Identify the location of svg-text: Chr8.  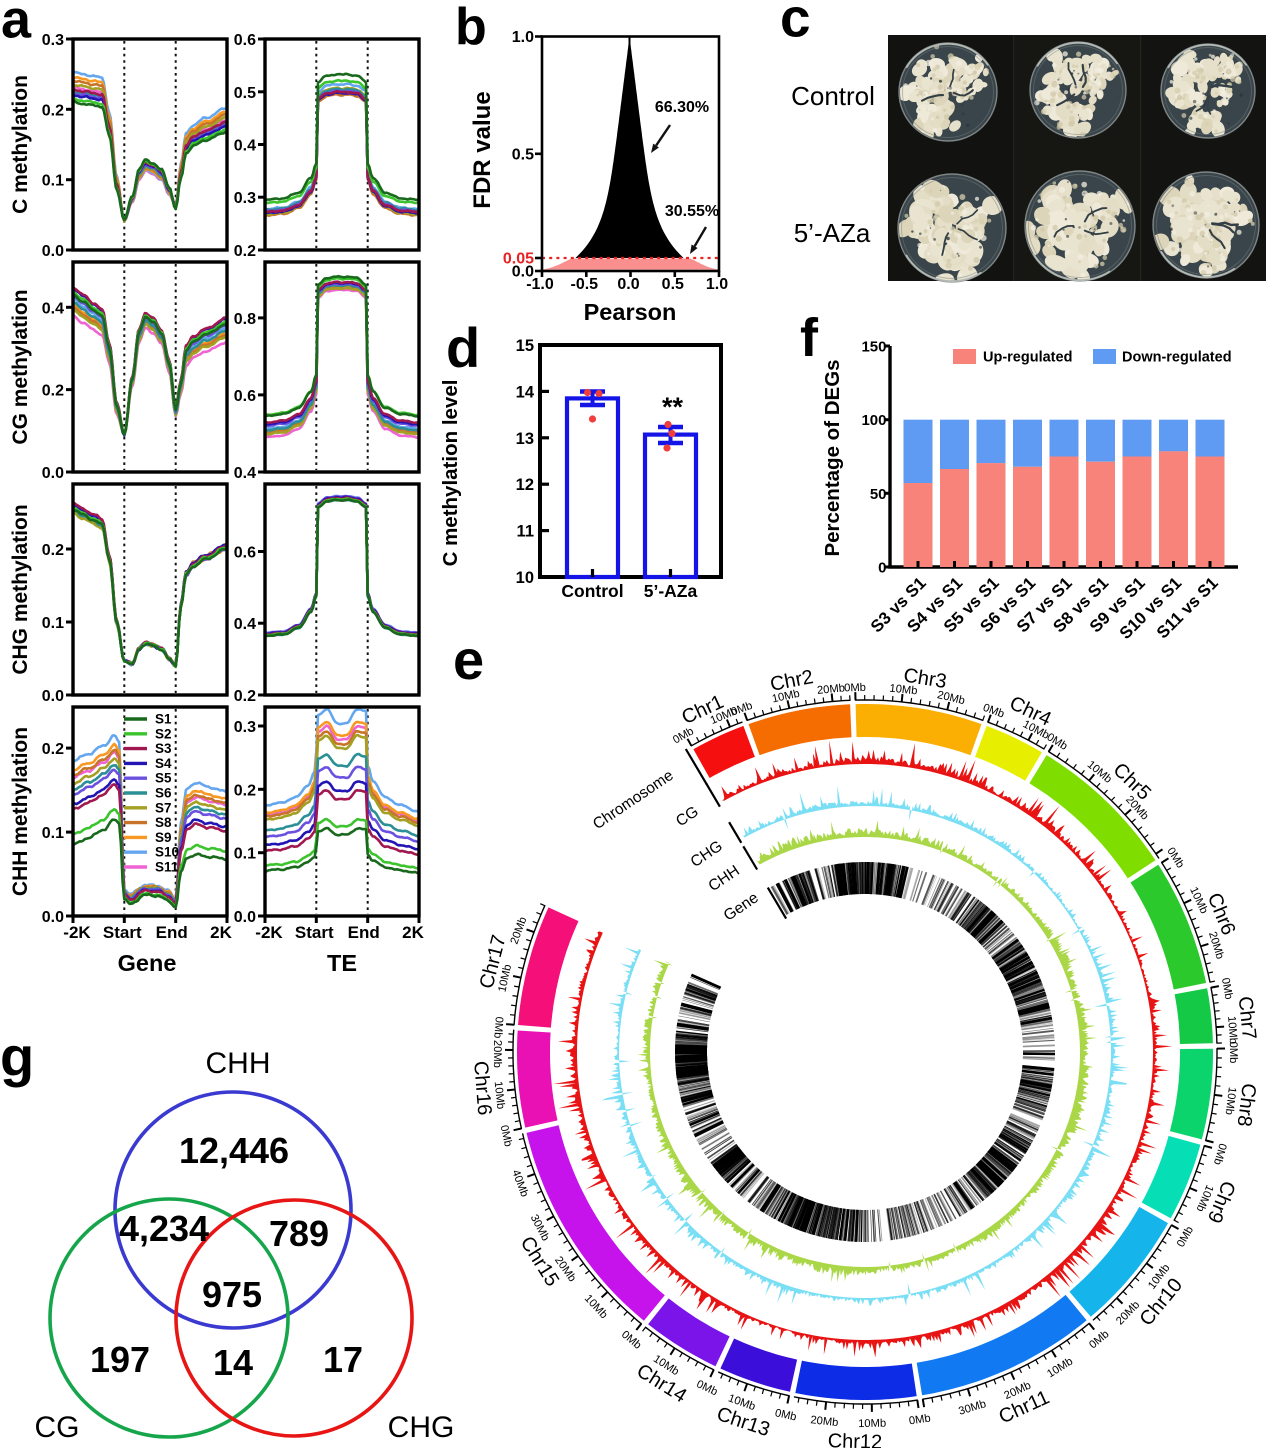
(1246, 1105).